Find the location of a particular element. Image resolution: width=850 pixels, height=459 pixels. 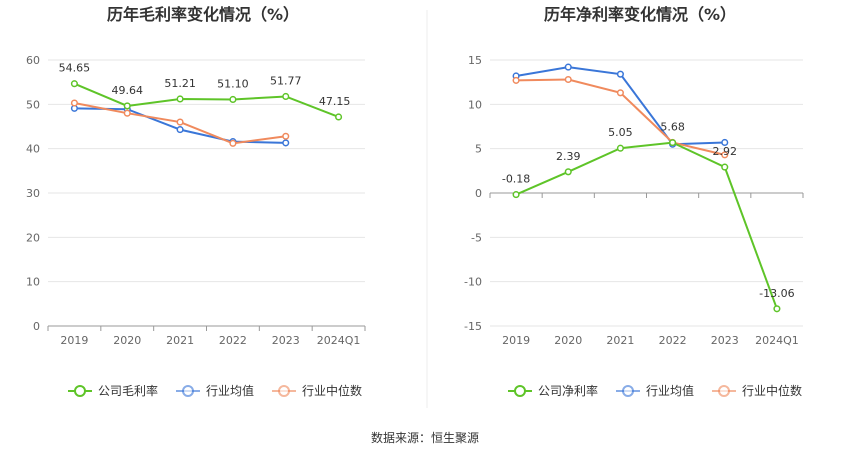

data-label: 5.68 is located at coordinates (672, 127).